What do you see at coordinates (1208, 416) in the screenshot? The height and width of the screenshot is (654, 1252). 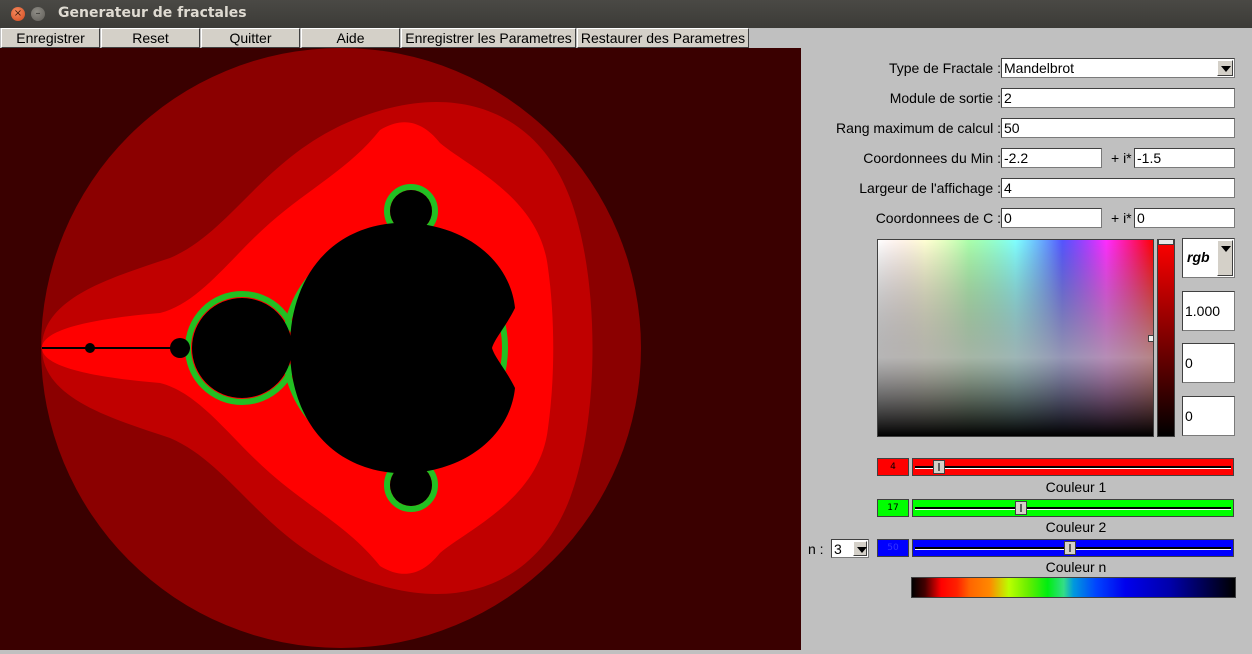 I see `blue-field: 0` at bounding box center [1208, 416].